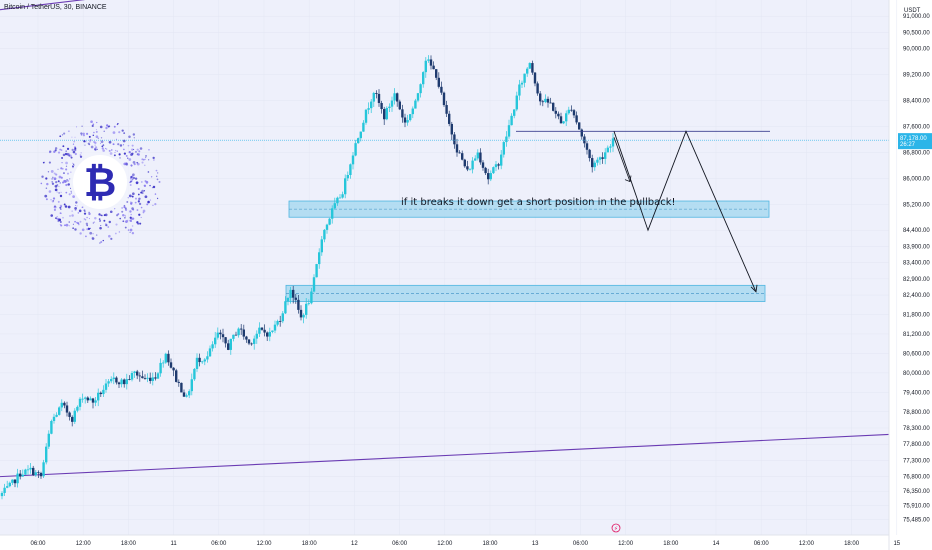  Describe the element at coordinates (915, 141) in the screenshot. I see `current-price-tag: 87,178.00 26:27` at that location.